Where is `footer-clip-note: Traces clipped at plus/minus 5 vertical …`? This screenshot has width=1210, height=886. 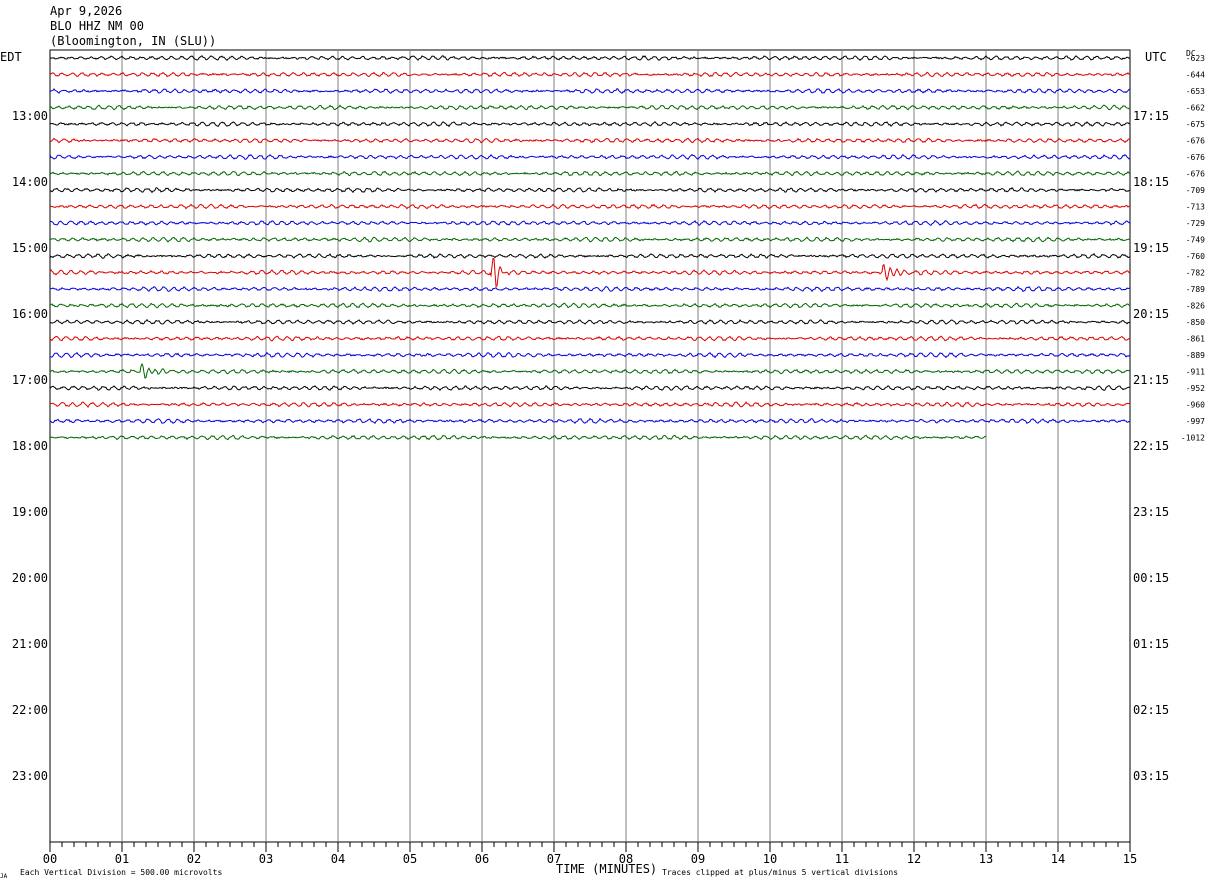 footer-clip-note: Traces clipped at plus/minus 5 vertical … is located at coordinates (780, 872).